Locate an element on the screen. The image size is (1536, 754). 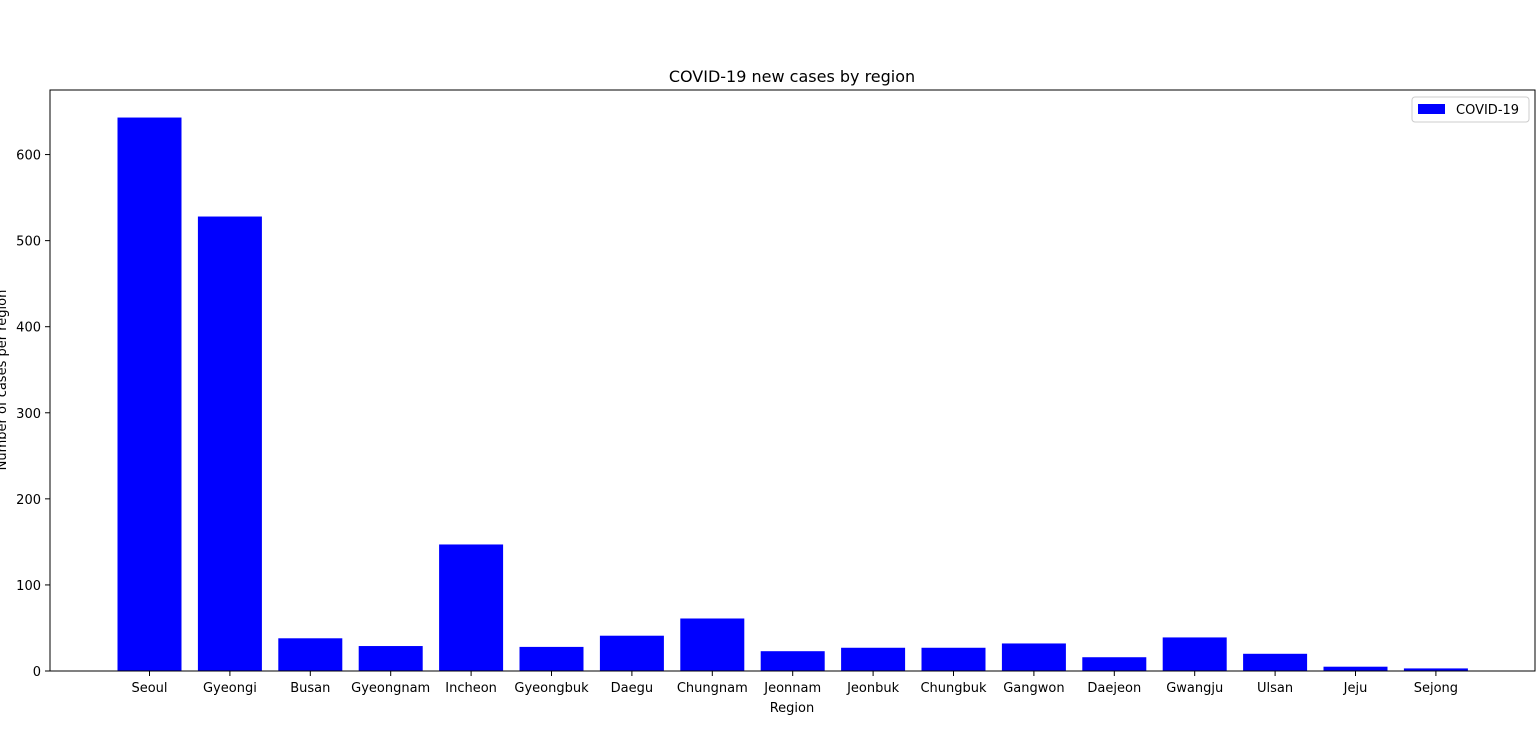
x-tick-label: Jeju is located at coordinates (1355, 688).